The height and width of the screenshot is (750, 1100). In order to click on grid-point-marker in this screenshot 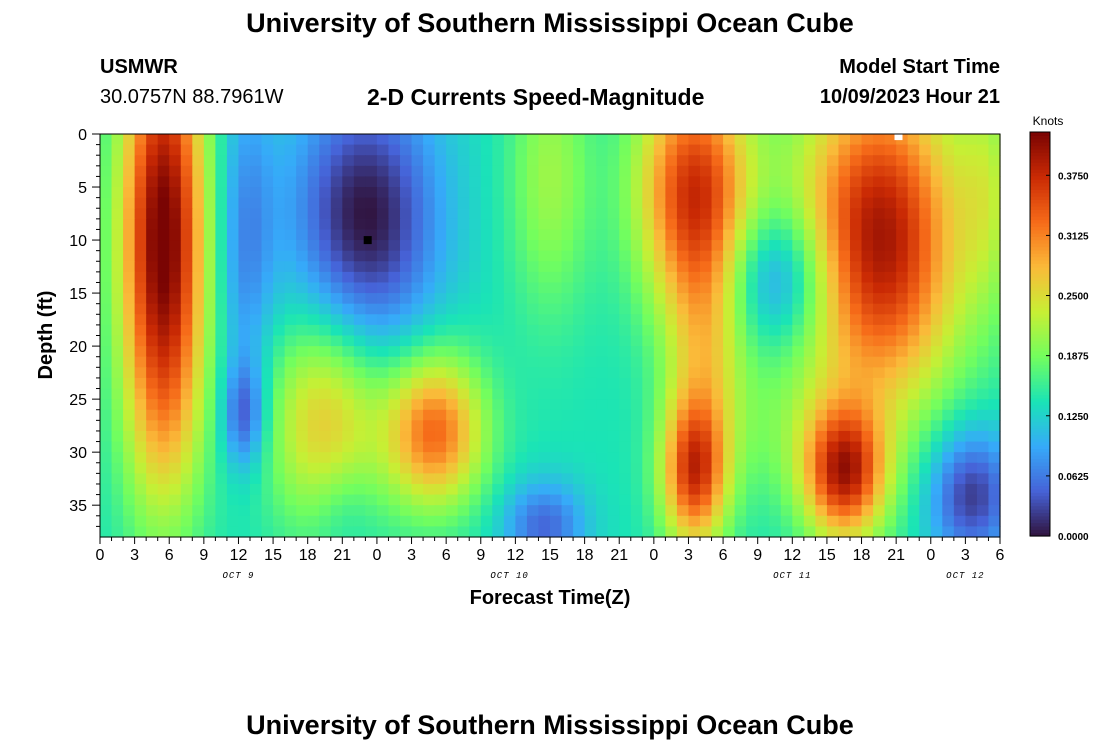, I will do `click(898, 136)`.